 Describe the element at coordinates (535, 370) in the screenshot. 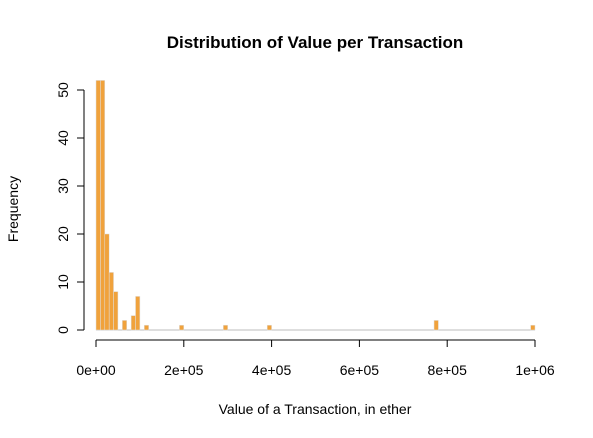

I see `x-tick-label: 1e+06` at that location.